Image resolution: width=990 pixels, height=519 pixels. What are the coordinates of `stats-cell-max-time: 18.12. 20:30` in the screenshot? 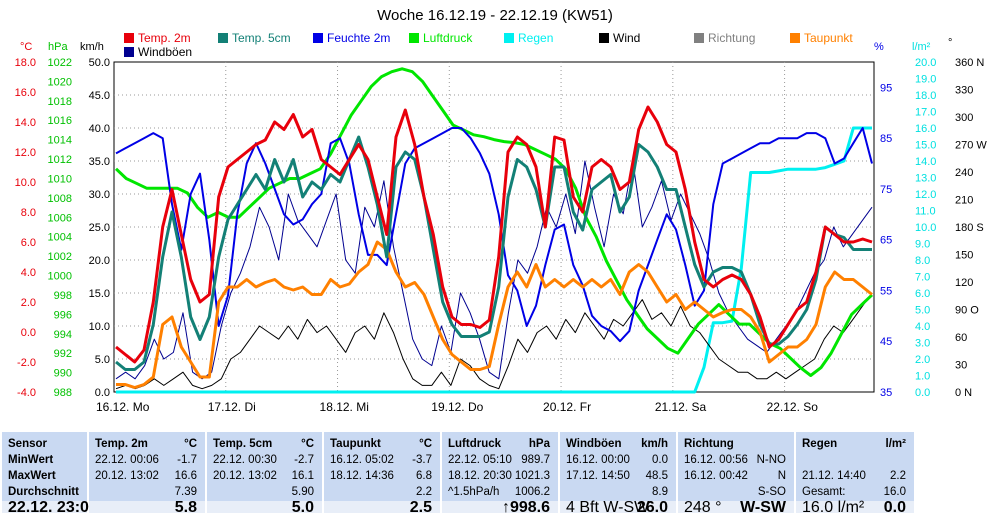 It's located at (480, 476).